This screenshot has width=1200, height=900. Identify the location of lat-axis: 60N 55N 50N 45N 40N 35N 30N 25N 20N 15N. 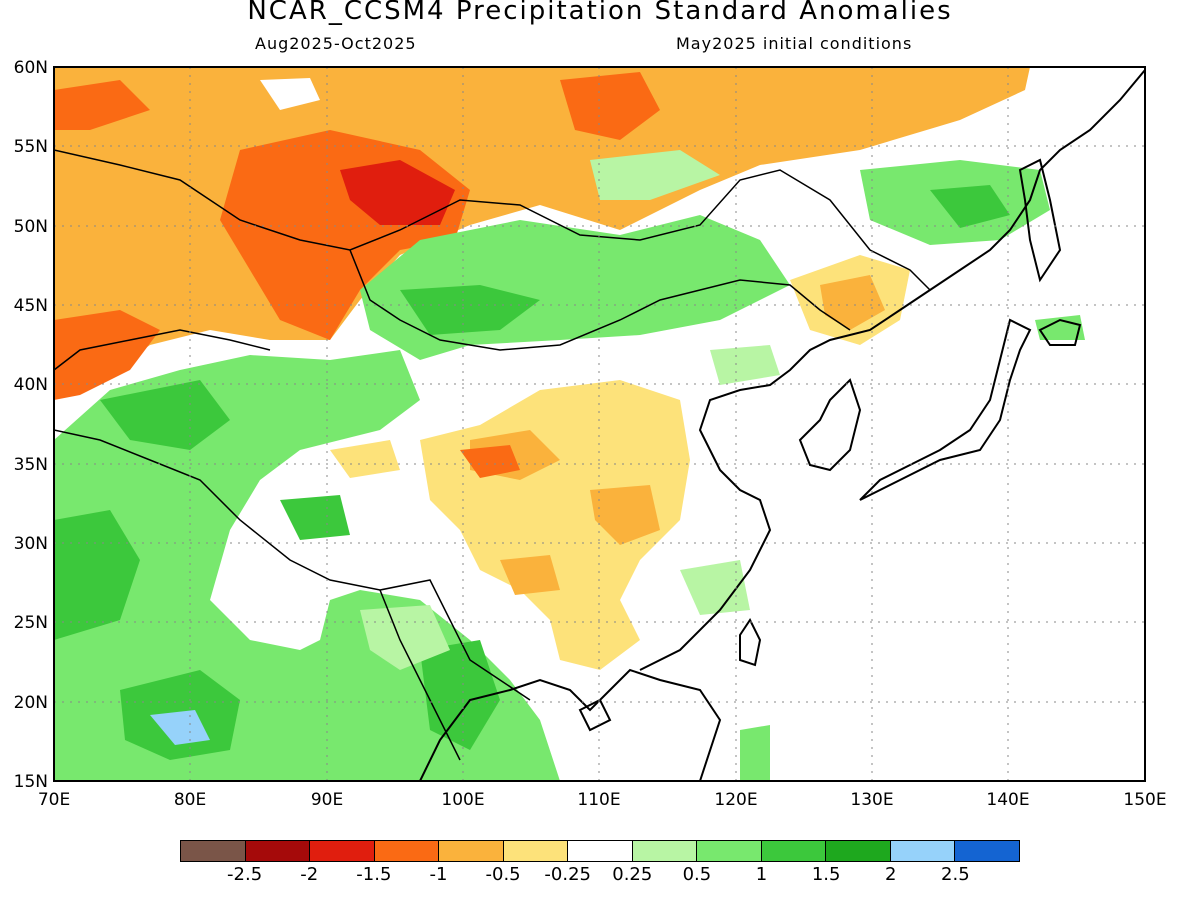
(31, 425).